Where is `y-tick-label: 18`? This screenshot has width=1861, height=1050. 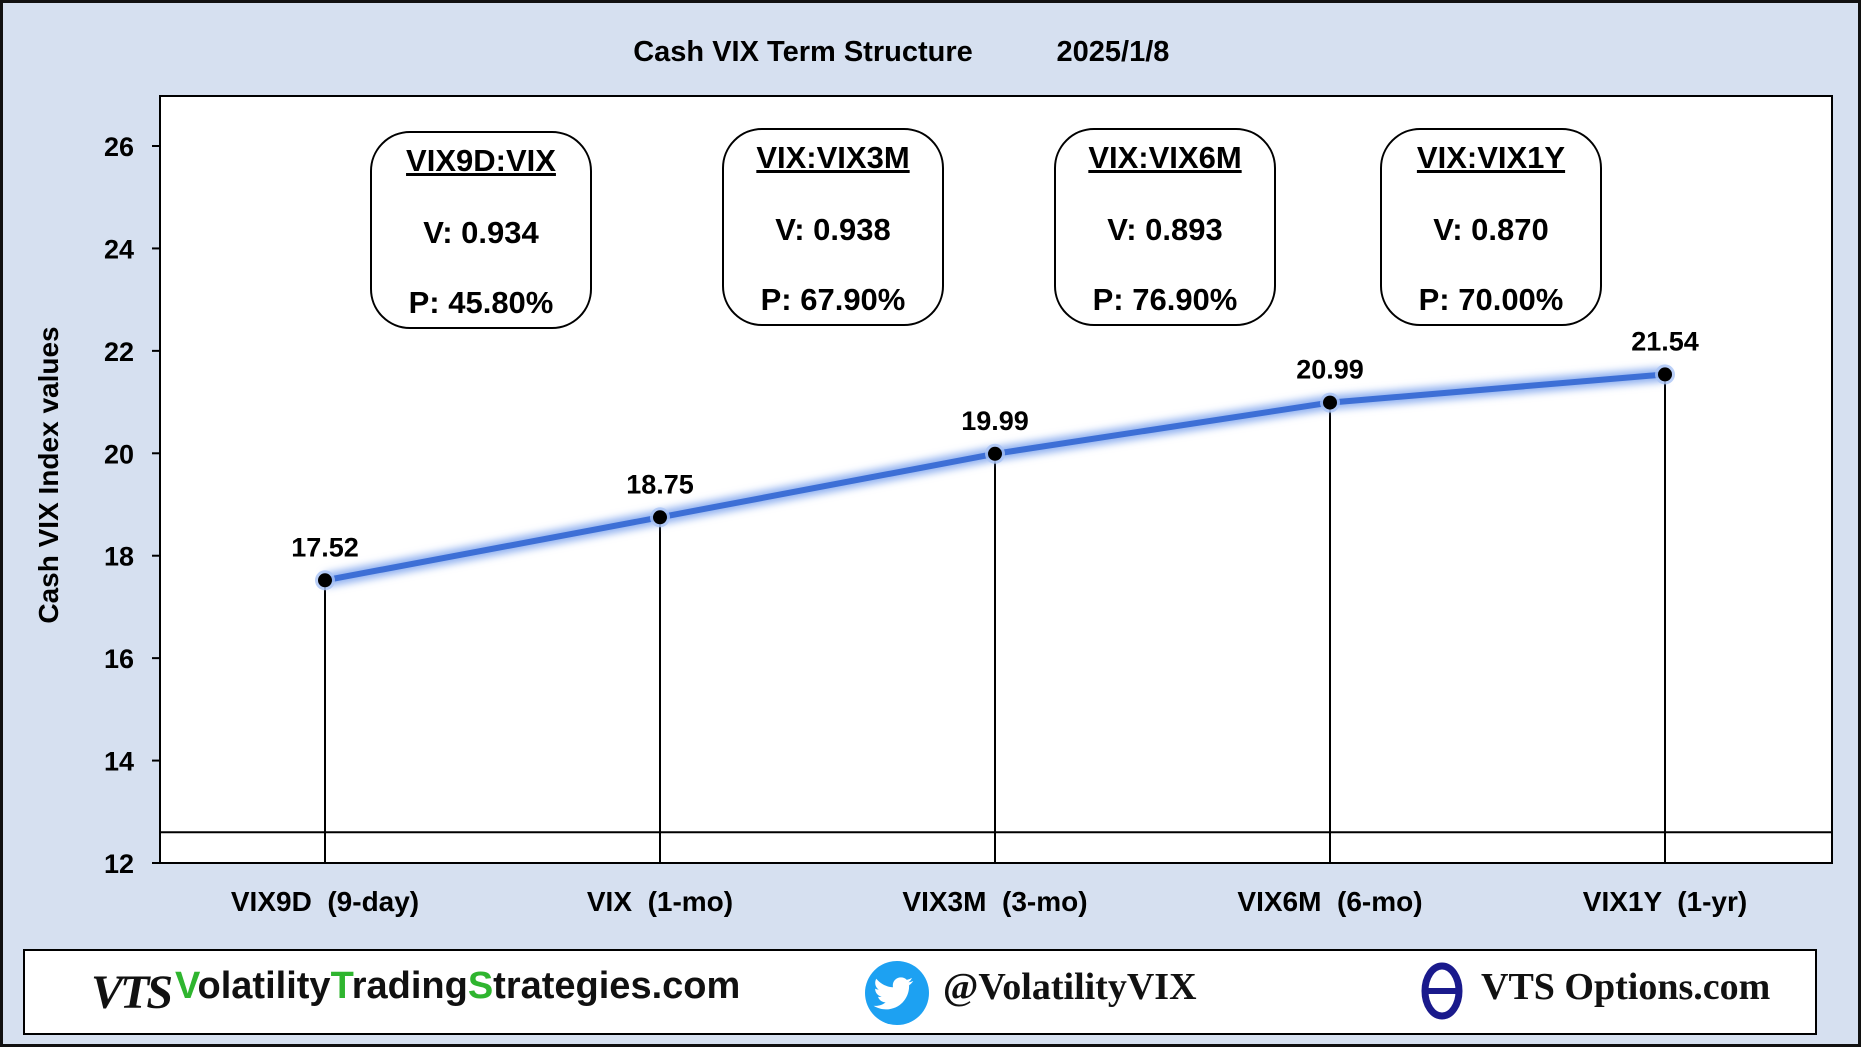
y-tick-label: 18 is located at coordinates (119, 557).